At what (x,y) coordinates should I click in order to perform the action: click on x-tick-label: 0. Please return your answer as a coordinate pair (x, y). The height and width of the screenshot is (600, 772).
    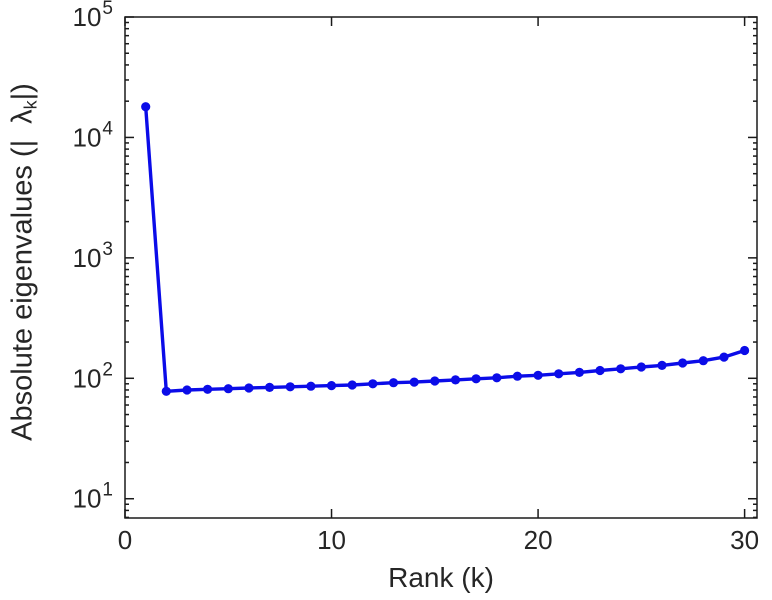
    Looking at the image, I should click on (125, 540).